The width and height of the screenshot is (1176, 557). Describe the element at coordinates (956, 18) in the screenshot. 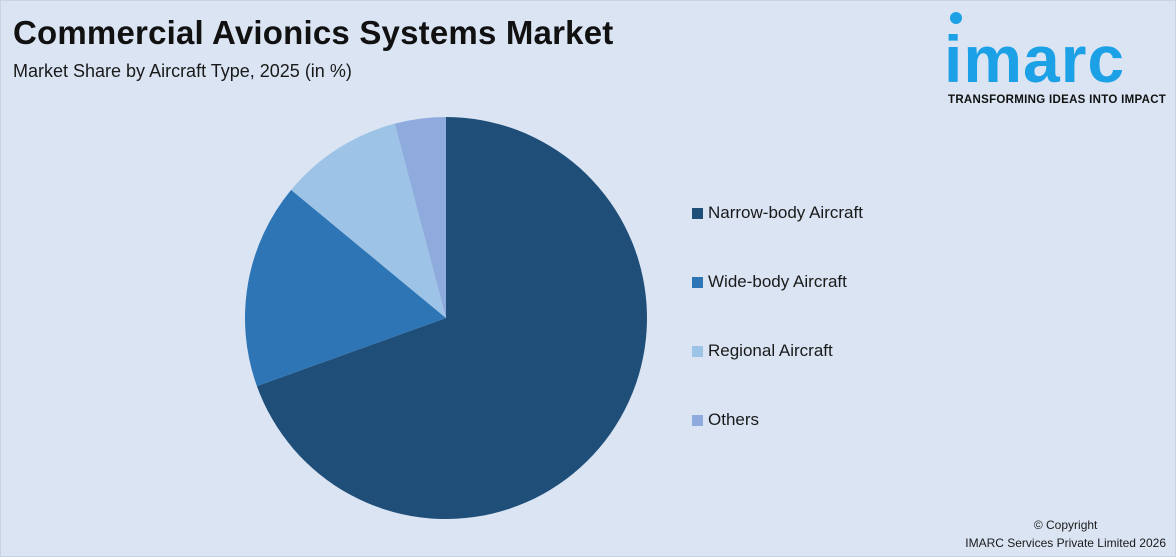

I see `logo-dot-icon` at that location.